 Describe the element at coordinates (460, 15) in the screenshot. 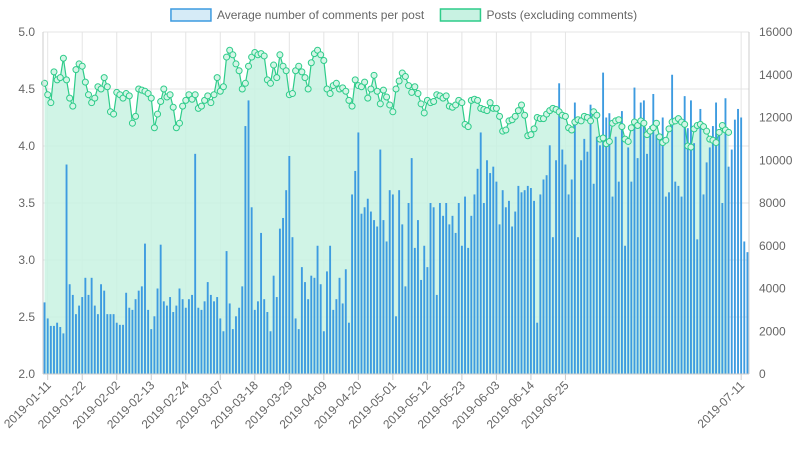

I see `legend-swatch` at that location.